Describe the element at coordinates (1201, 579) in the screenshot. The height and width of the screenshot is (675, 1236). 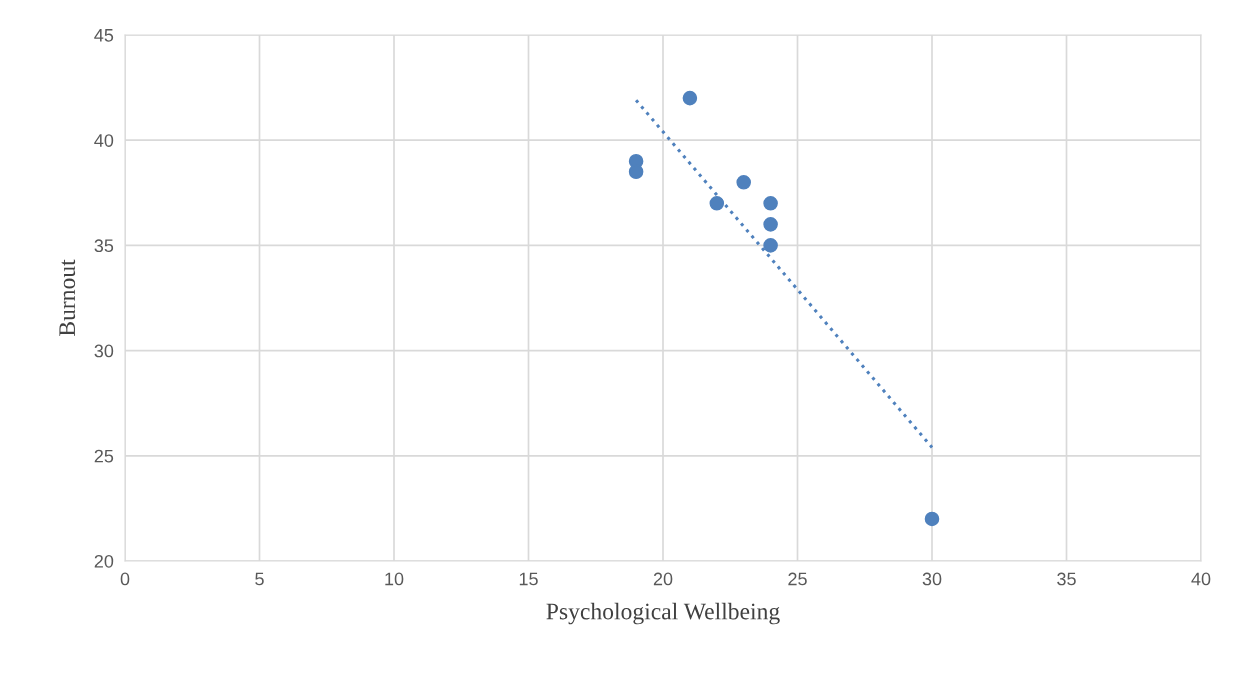
I see `x-tick-label: 40` at that location.